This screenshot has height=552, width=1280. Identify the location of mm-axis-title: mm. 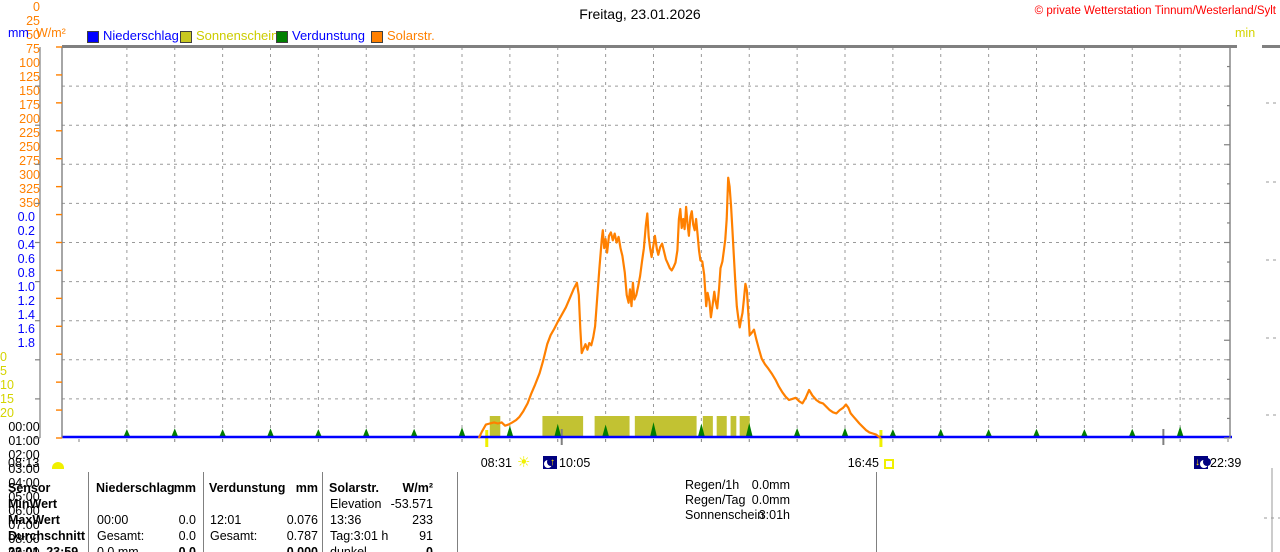
(18, 33).